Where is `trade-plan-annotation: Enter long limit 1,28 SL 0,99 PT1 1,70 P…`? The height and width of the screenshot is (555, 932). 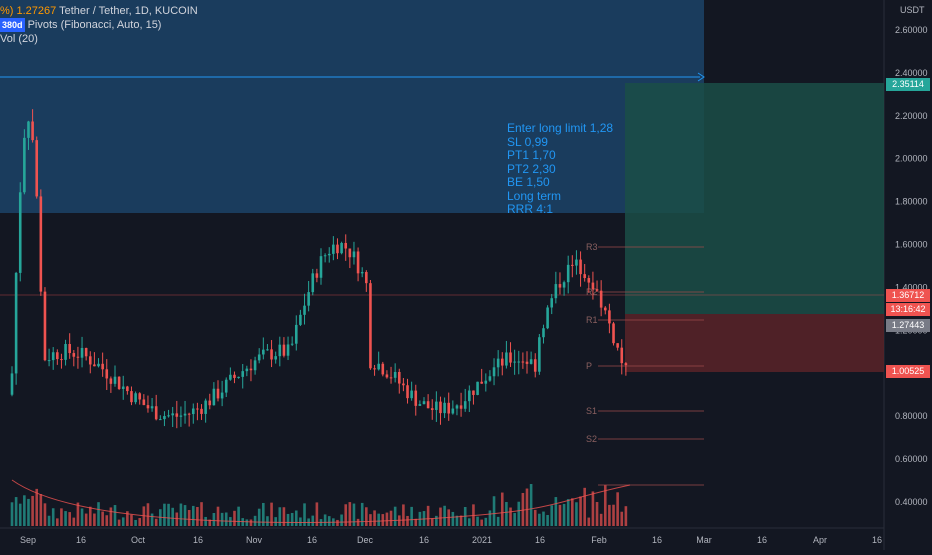 trade-plan-annotation: Enter long limit 1,28 SL 0,99 PT1 1,70 P… is located at coordinates (560, 169).